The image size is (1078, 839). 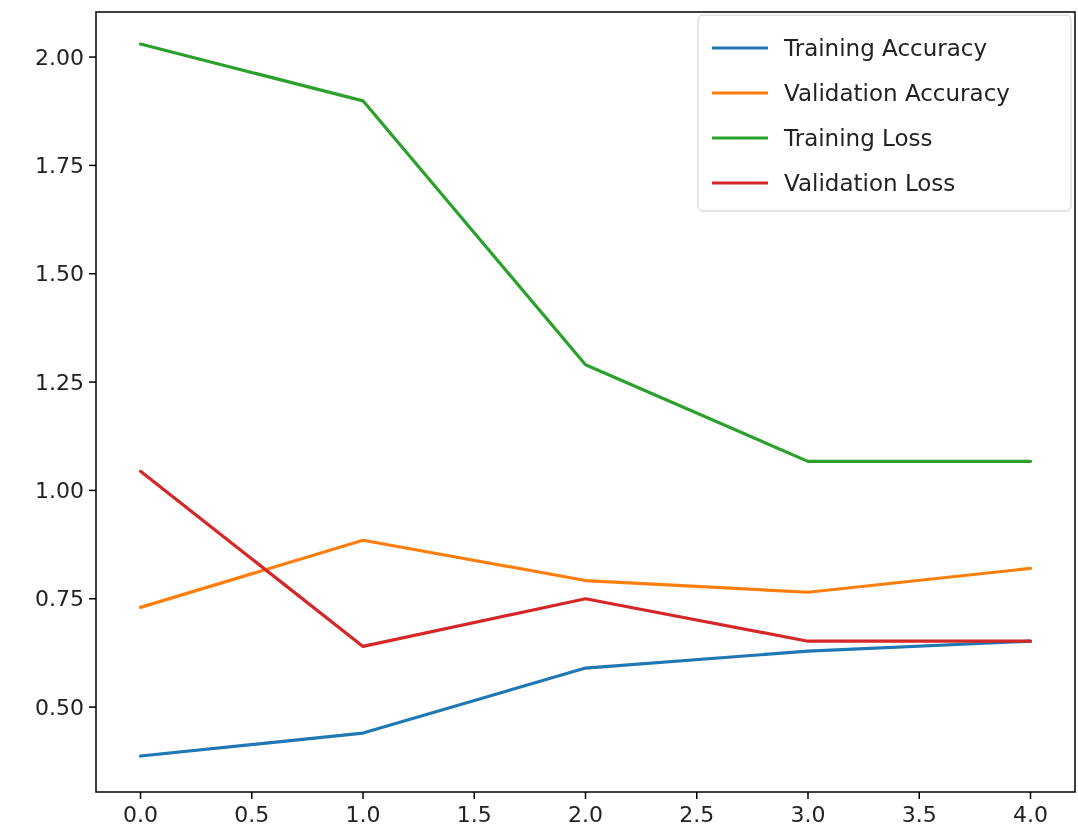 What do you see at coordinates (59, 166) in the screenshot?
I see `y-tick-label: 1.75` at bounding box center [59, 166].